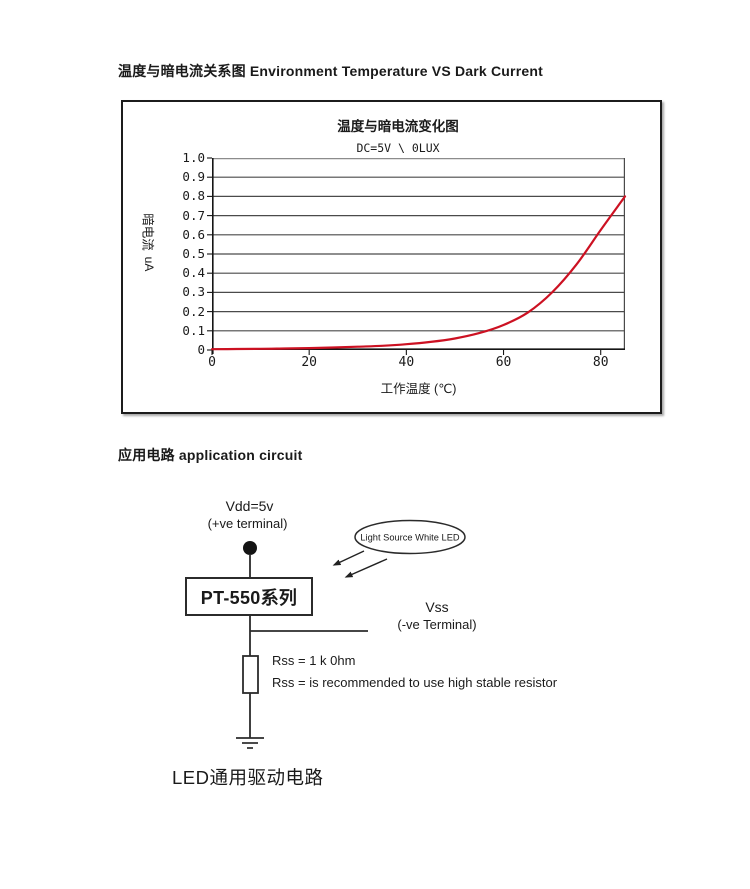 The width and height of the screenshot is (750, 889). I want to click on circuit-diagram: Light Source White LED, so click(351, 634).